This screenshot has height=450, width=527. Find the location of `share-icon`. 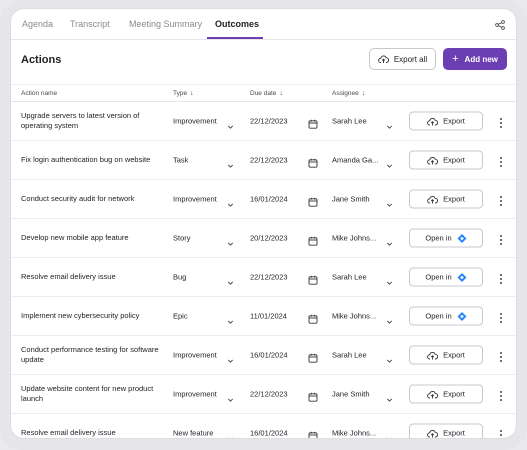

share-icon is located at coordinates (500, 25).